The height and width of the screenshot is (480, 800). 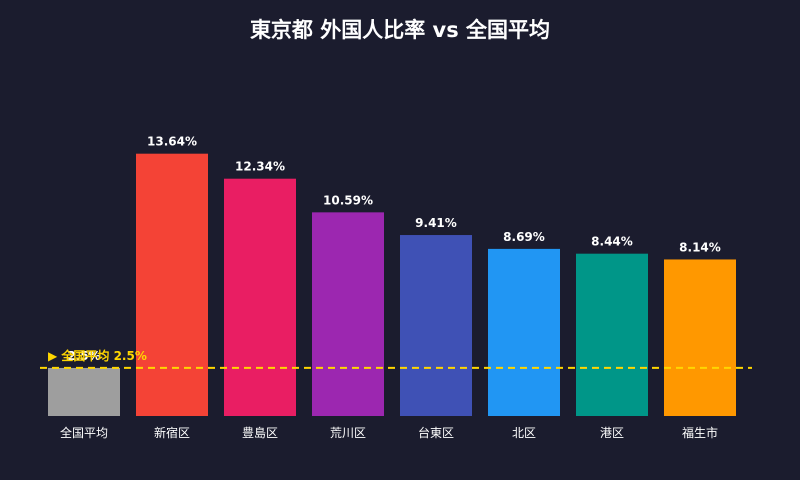 What do you see at coordinates (260, 432) in the screenshot?
I see `category-label-2: 豊島区` at bounding box center [260, 432].